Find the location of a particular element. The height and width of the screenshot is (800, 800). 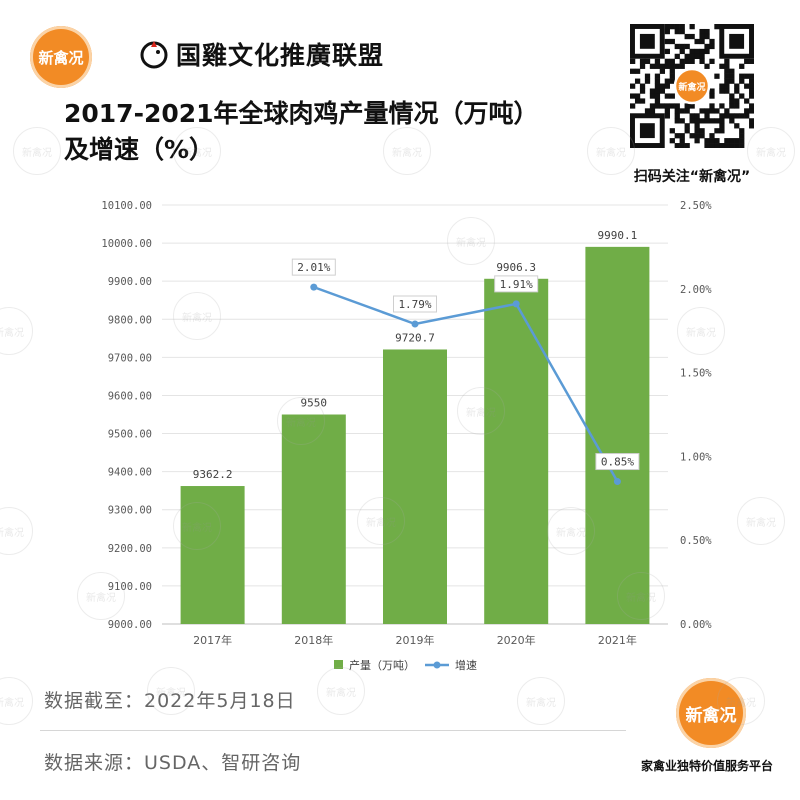

left-tick-label: 10100.00 is located at coordinates (126, 206).